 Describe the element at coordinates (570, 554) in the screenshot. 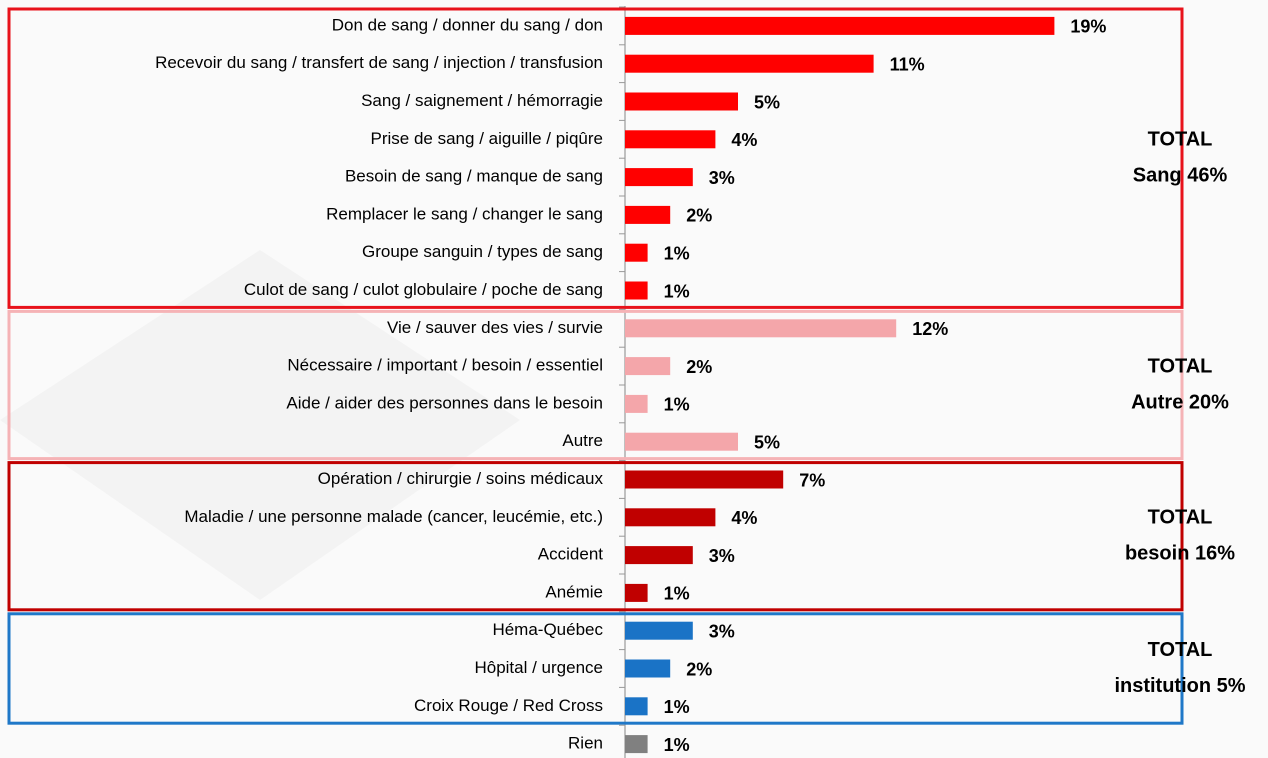

I see `category-label: Accident` at that location.